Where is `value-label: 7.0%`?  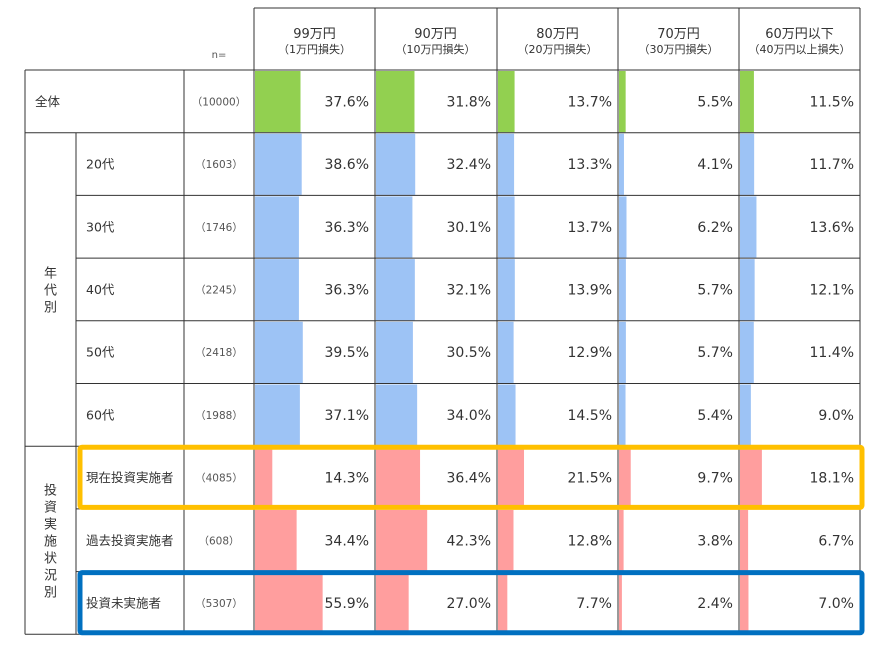
value-label: 7.0% is located at coordinates (836, 604).